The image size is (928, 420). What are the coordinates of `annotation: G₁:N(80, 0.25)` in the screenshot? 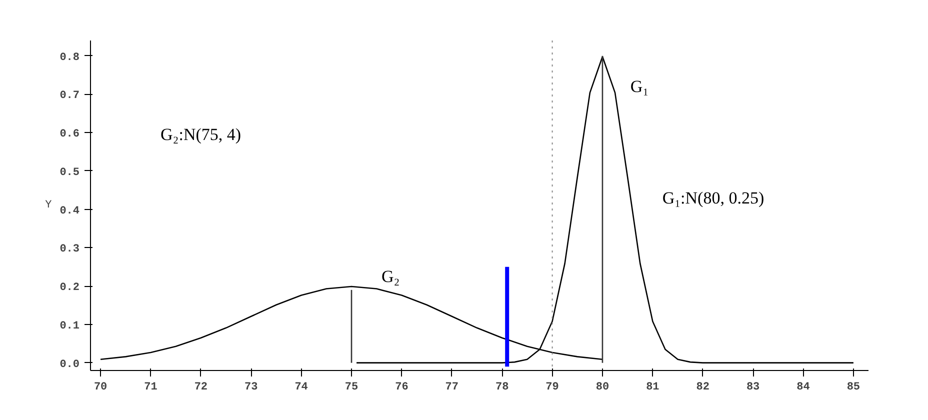 It's located at (713, 198).